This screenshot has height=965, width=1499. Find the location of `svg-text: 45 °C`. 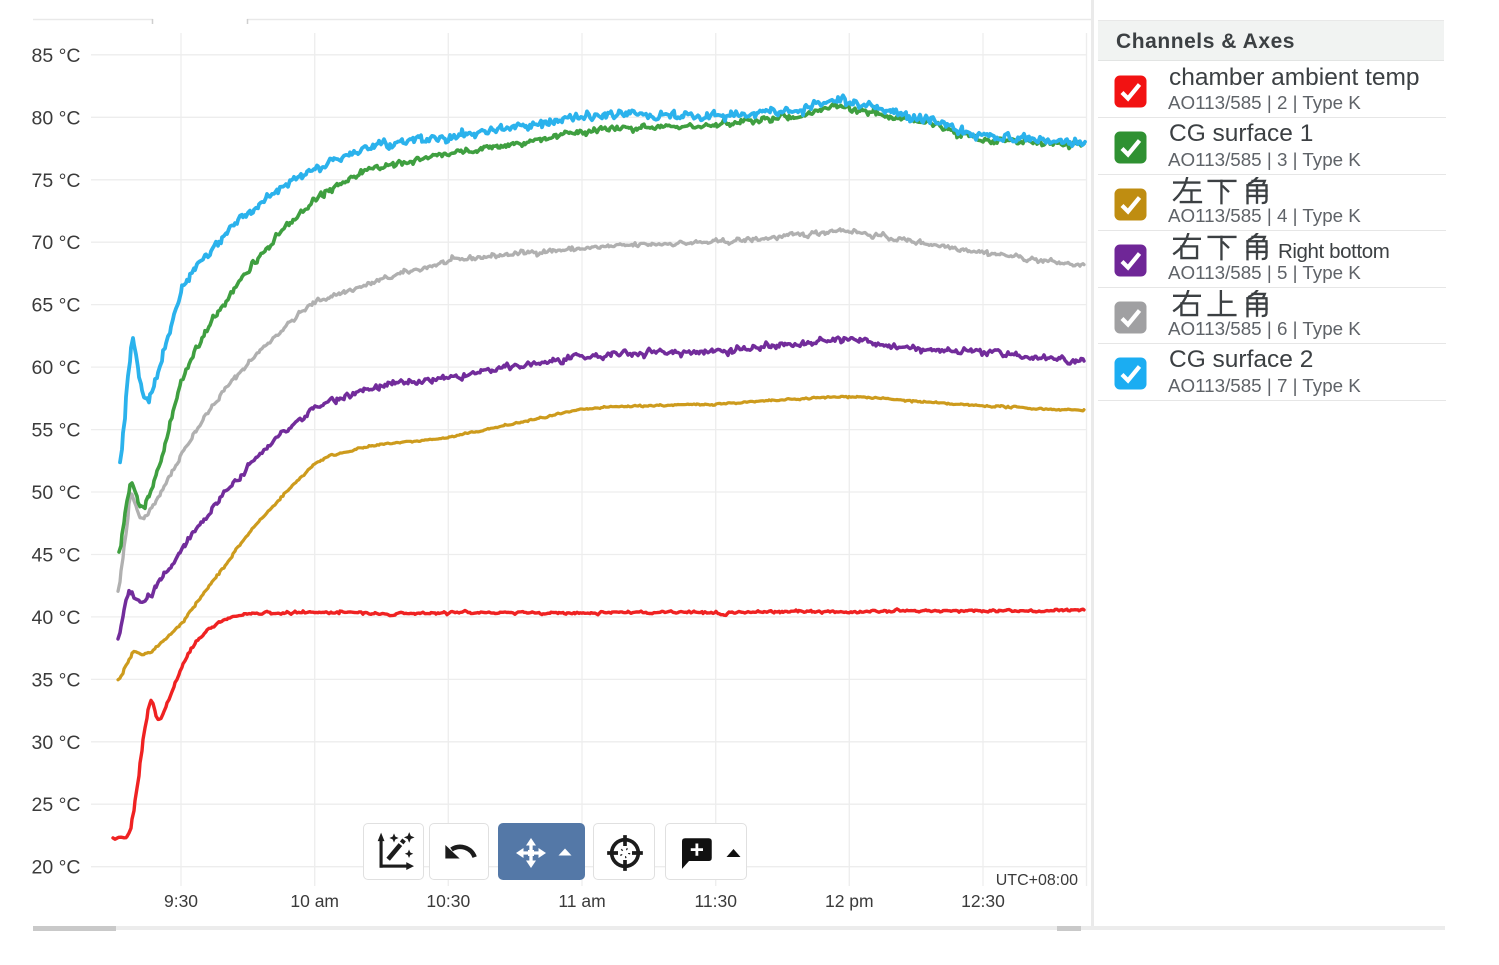

svg-text: 45 °C is located at coordinates (56, 556).